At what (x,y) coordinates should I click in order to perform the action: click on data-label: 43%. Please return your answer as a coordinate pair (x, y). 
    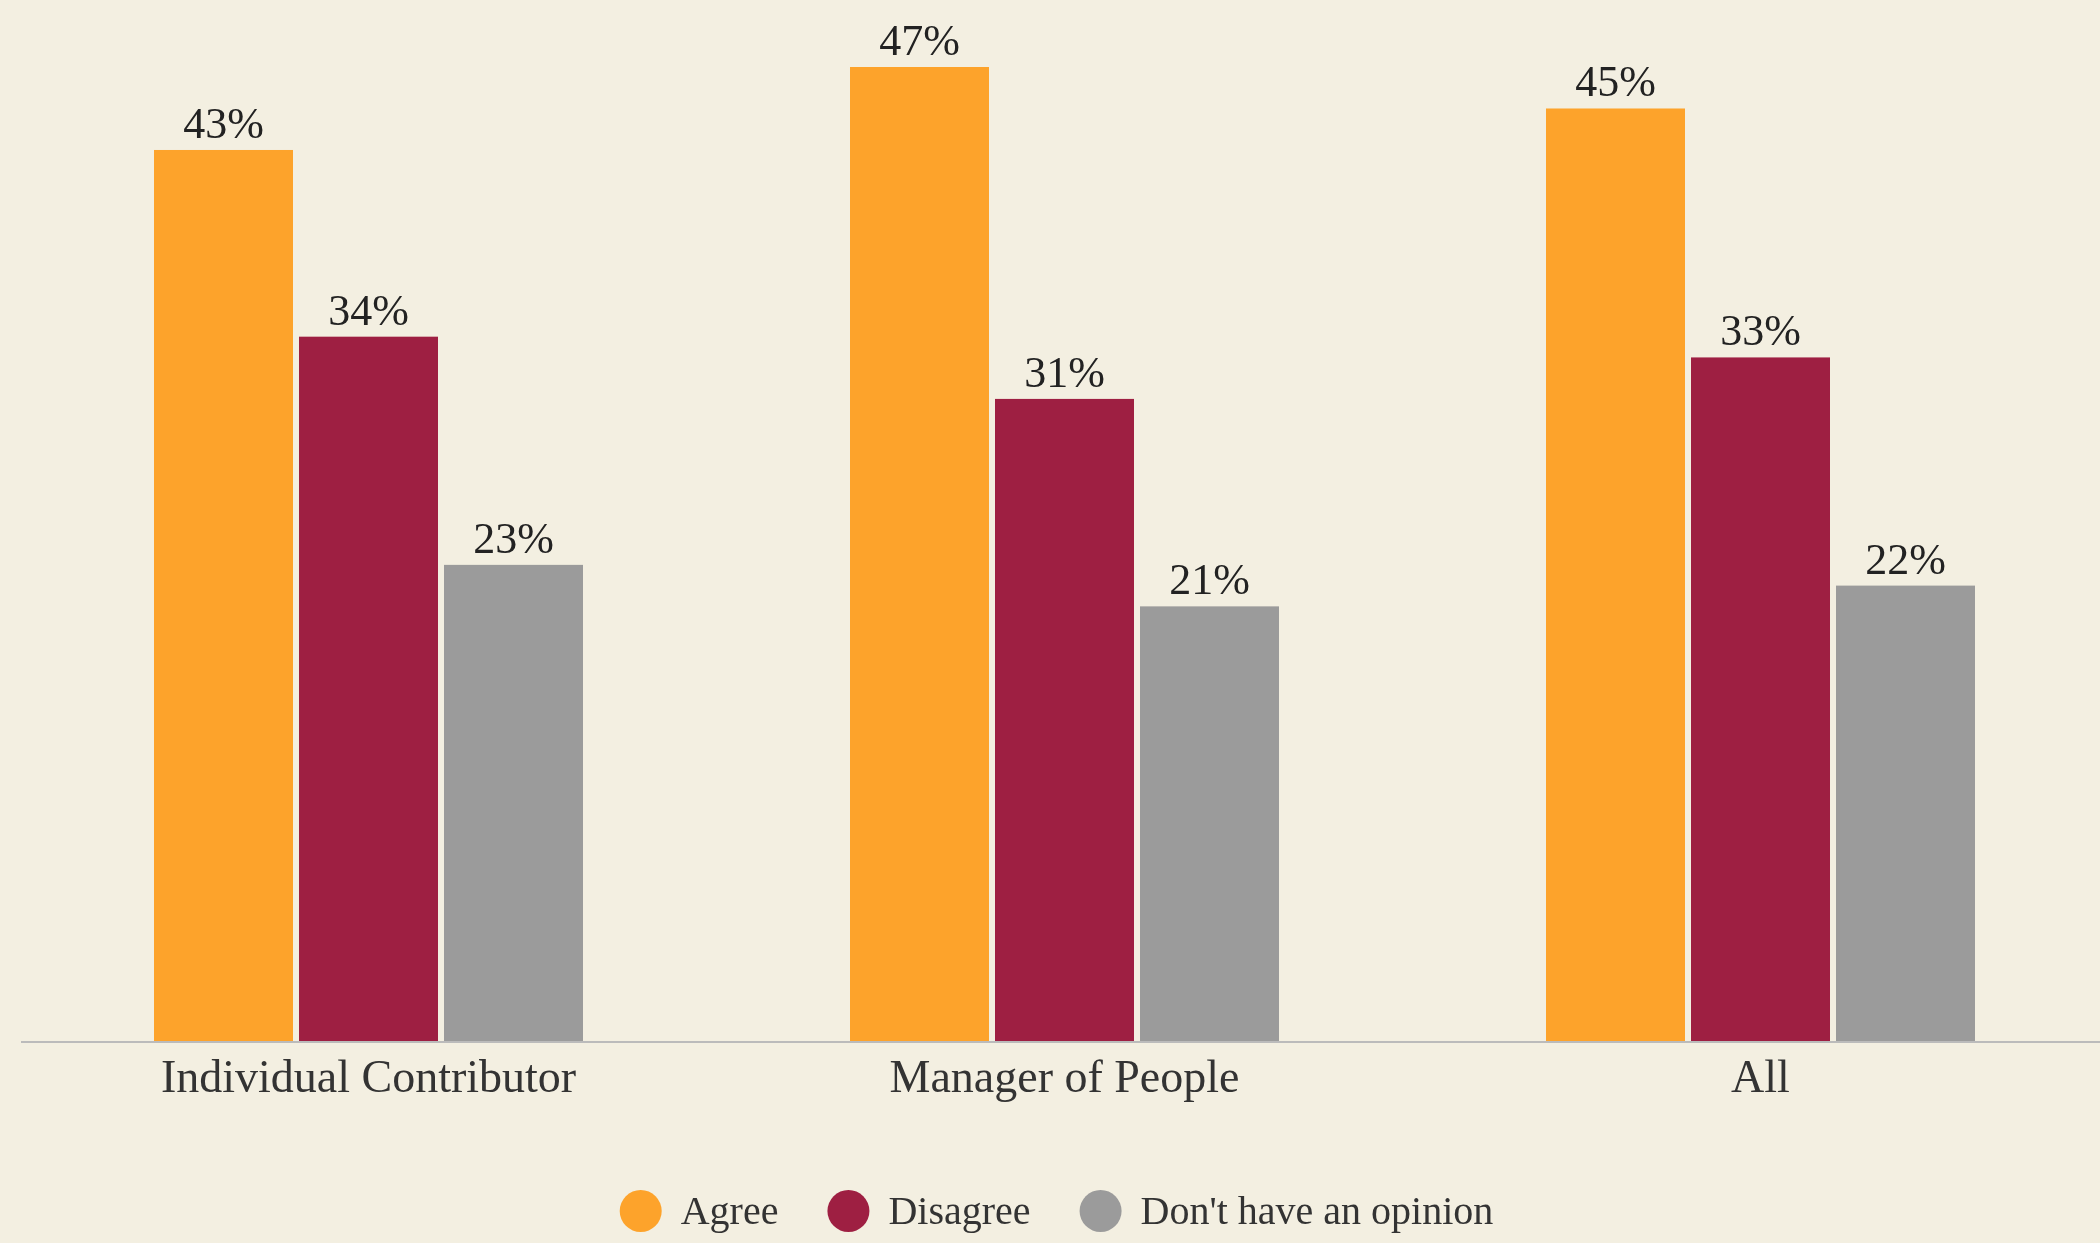
    Looking at the image, I should click on (223, 123).